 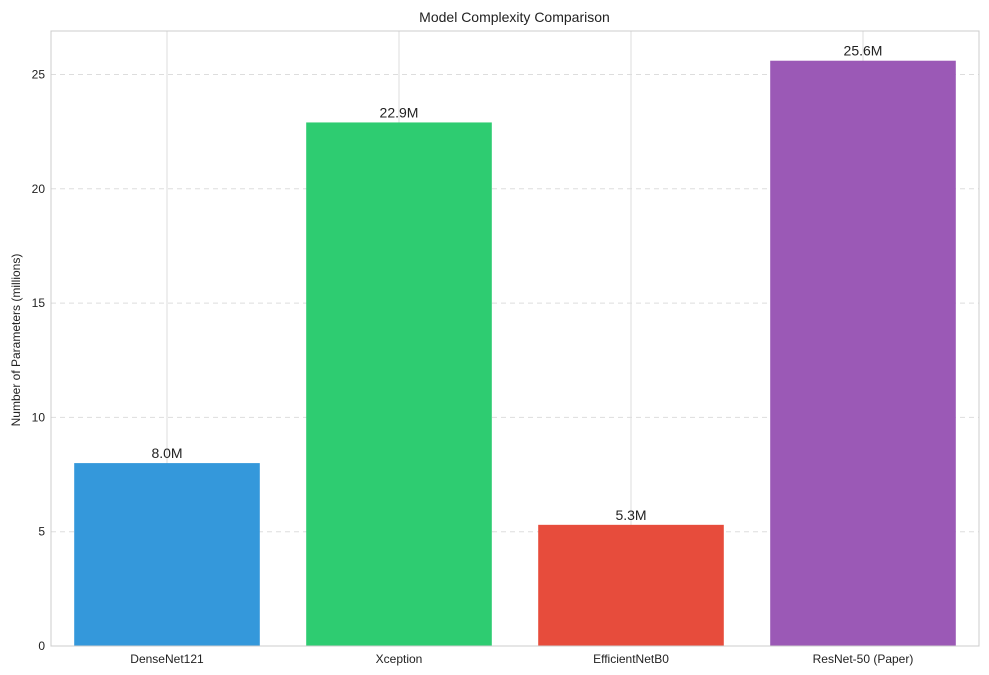 What do you see at coordinates (631, 585) in the screenshot?
I see `bar-efficientnetb0` at bounding box center [631, 585].